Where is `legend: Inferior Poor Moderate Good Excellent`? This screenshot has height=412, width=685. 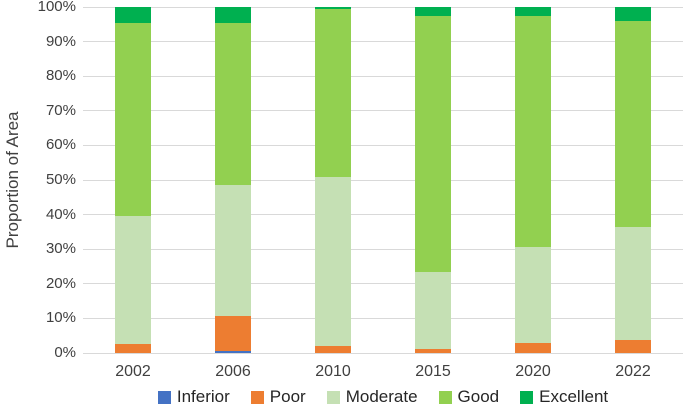
legend: Inferior Poor Moderate Good Excellent is located at coordinates (383, 397).